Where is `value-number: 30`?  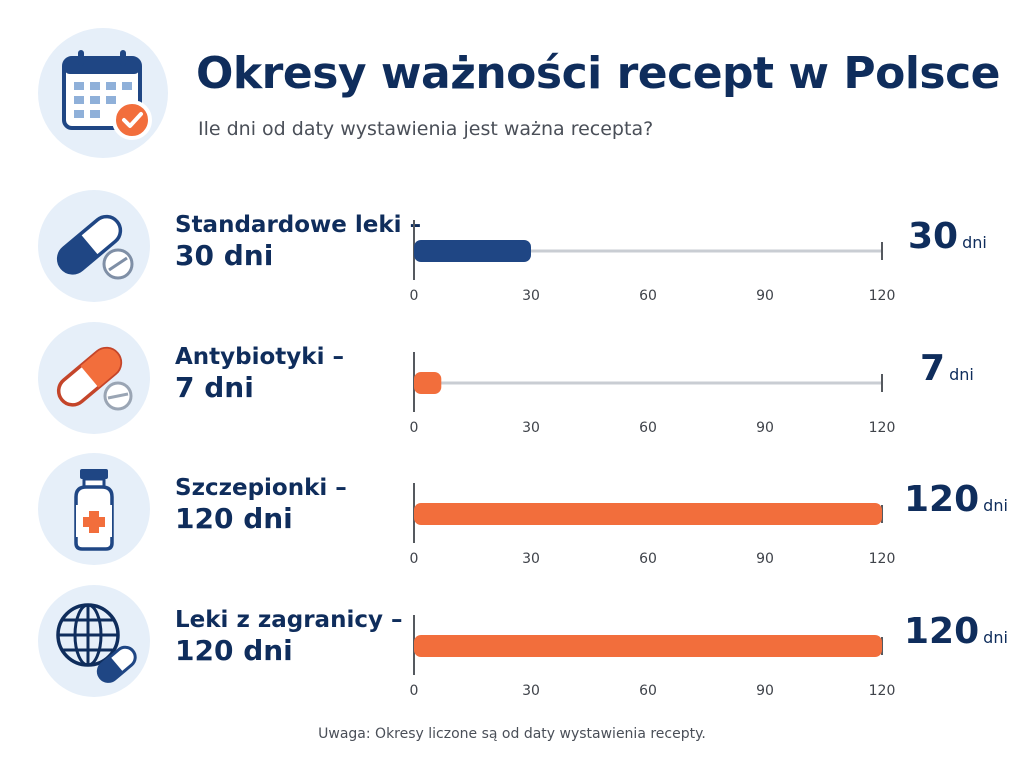
value-number: 30 is located at coordinates (933, 236).